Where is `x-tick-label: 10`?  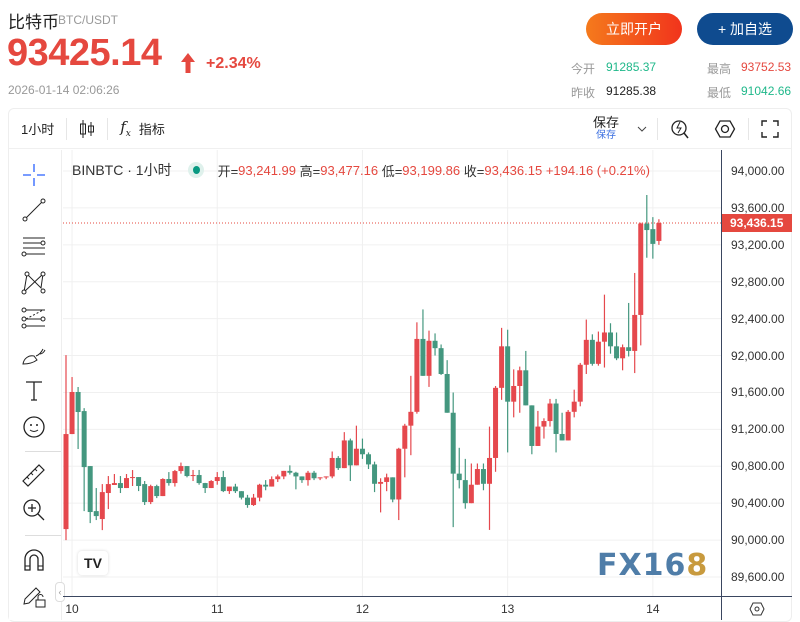 x-tick-label: 10 is located at coordinates (72, 609).